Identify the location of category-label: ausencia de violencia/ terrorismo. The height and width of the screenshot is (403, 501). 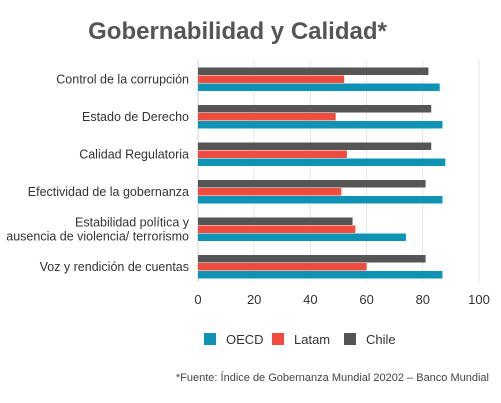
(97, 237).